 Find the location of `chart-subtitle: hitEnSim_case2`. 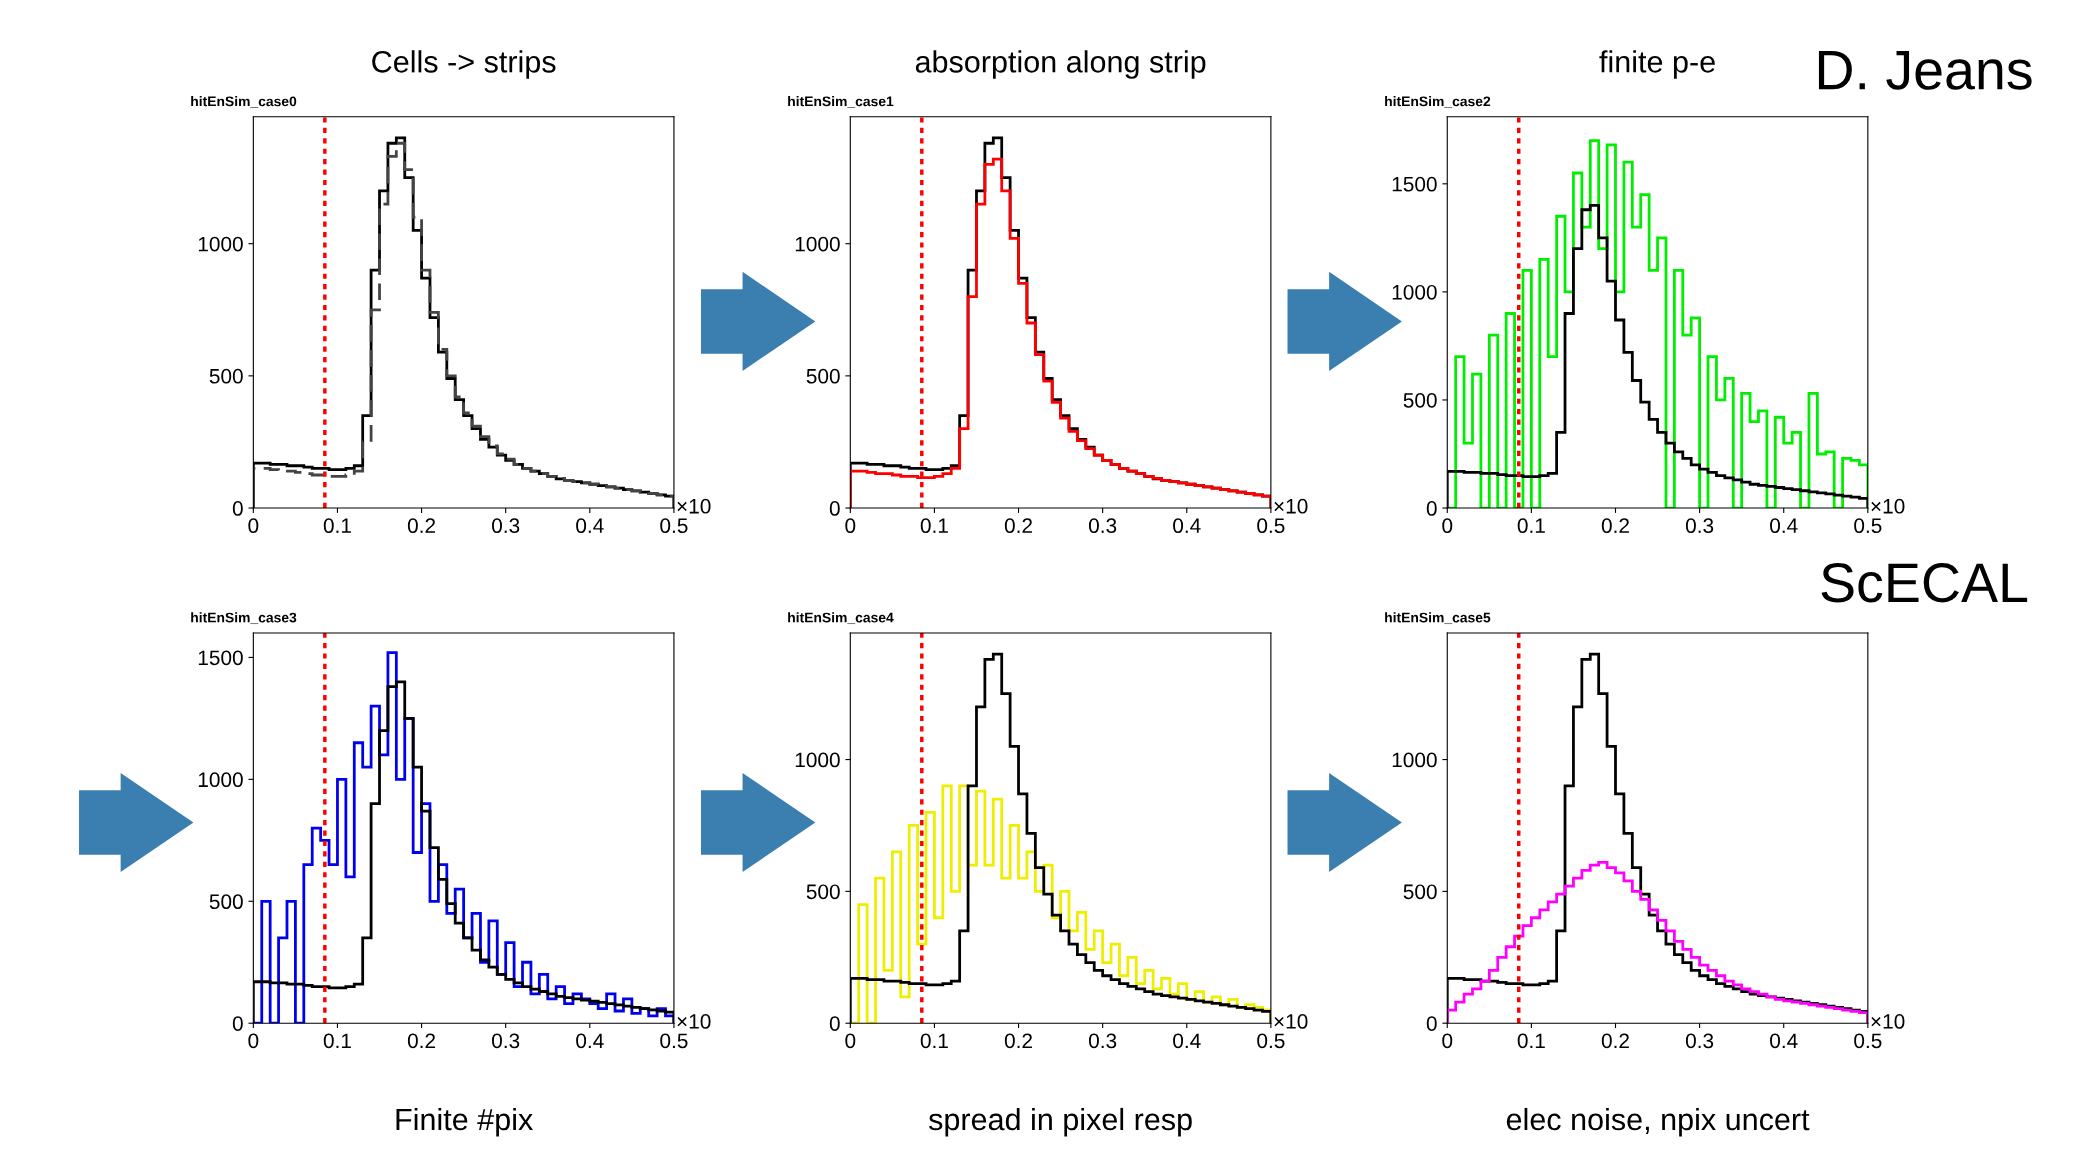

chart-subtitle: hitEnSim_case2 is located at coordinates (1438, 102).